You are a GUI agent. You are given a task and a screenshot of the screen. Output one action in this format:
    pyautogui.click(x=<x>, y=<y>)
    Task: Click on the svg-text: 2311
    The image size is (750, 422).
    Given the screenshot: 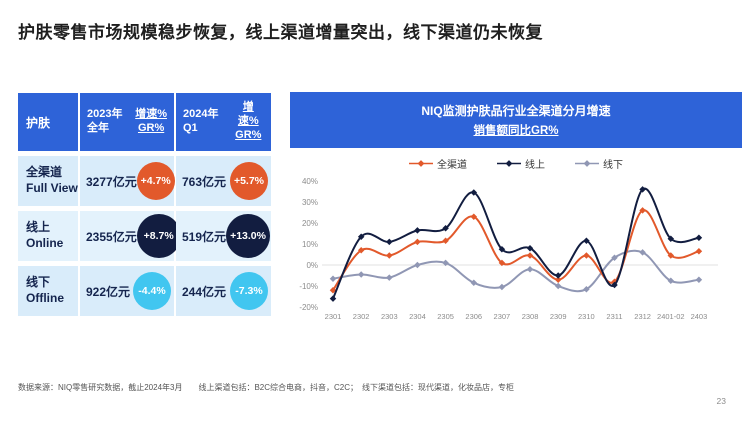 What is the action you would take?
    pyautogui.click(x=614, y=316)
    